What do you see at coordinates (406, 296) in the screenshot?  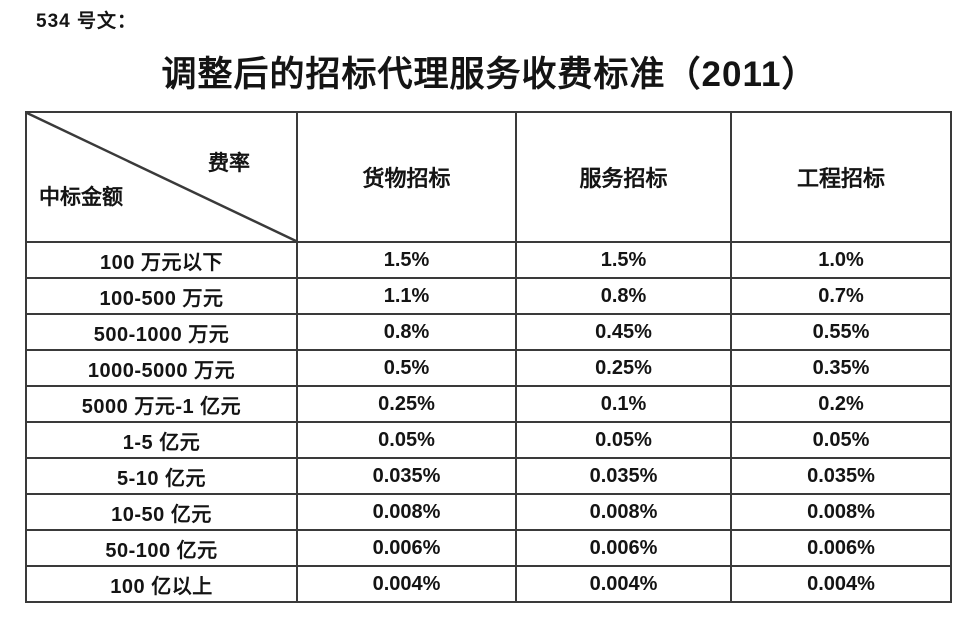 I see `goods-rate-cell: 1.1%` at bounding box center [406, 296].